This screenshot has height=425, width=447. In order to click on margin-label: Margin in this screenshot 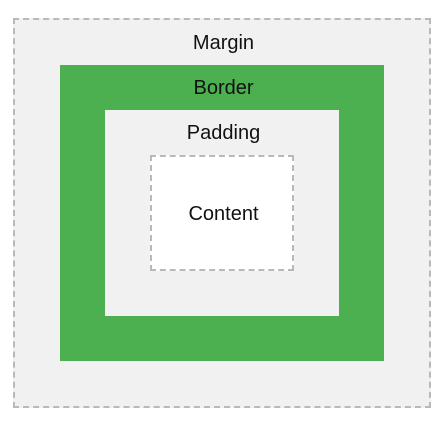, I will do `click(223, 43)`.